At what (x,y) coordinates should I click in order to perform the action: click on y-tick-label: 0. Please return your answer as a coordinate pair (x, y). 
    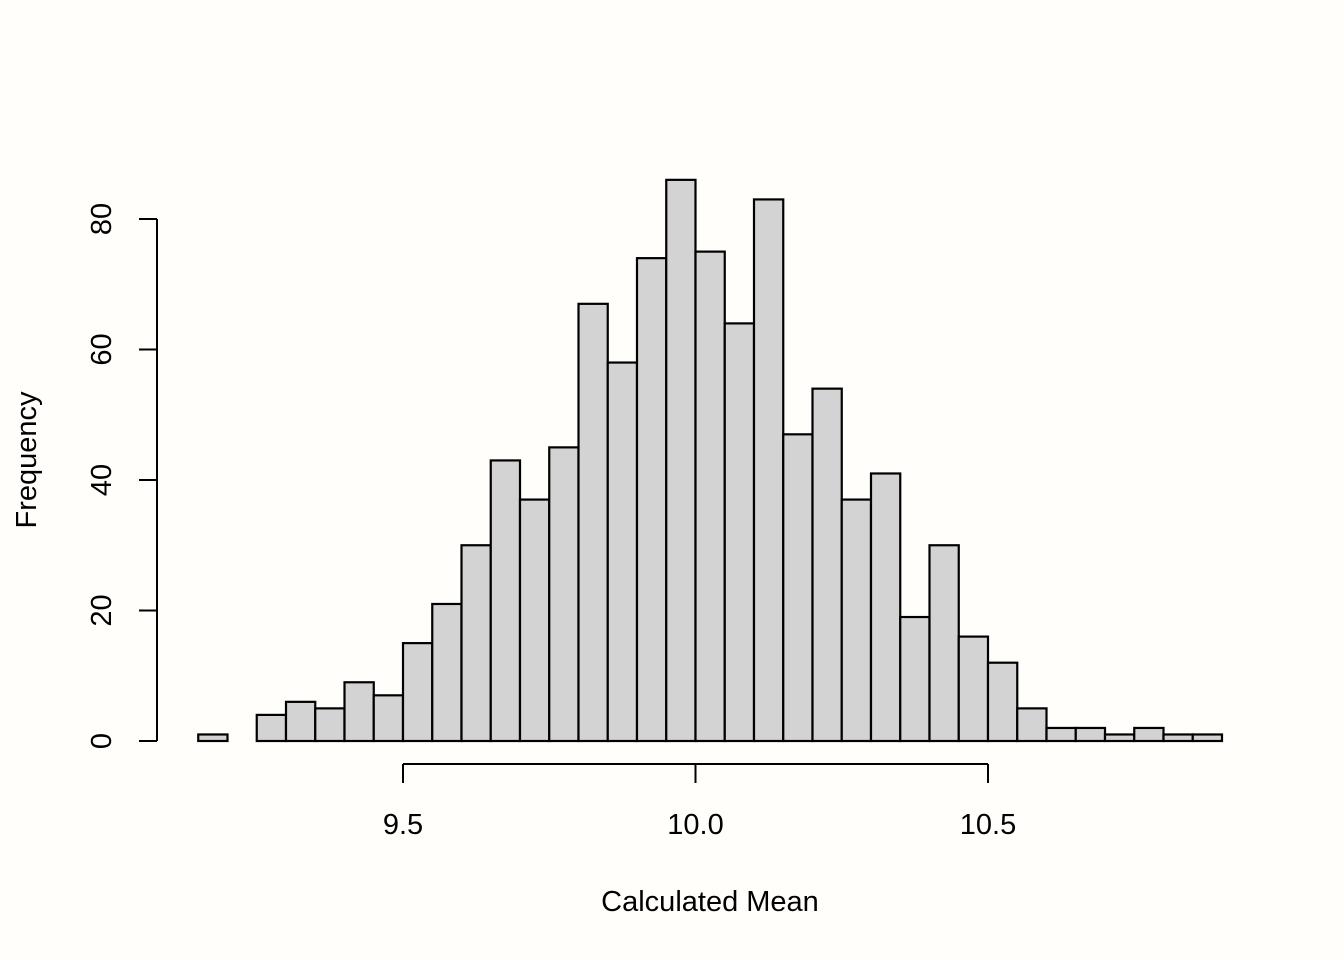
    Looking at the image, I should click on (102, 741).